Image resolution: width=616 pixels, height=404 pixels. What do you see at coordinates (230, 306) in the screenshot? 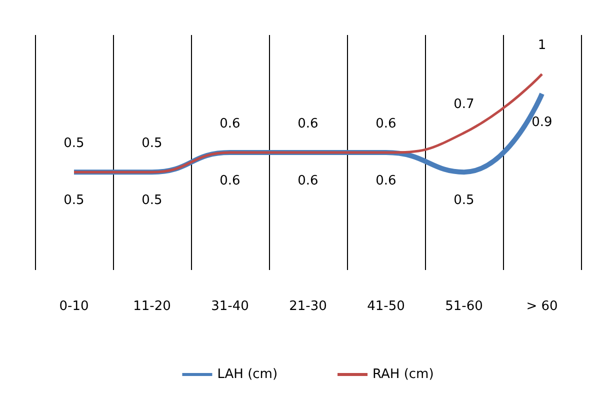
I see `x-tick-label: 31-40` at bounding box center [230, 306].